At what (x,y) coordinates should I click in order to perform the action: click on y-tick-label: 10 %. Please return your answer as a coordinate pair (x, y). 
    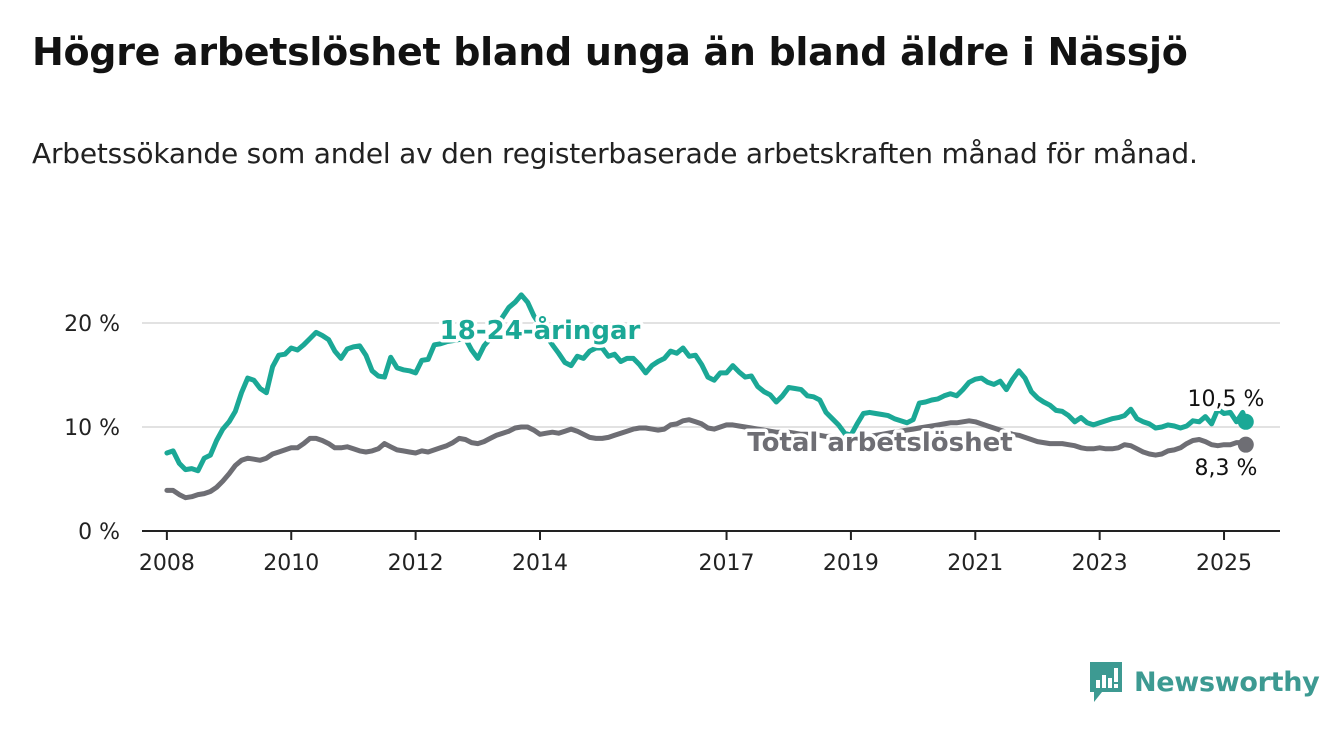
    Looking at the image, I should click on (92, 428).